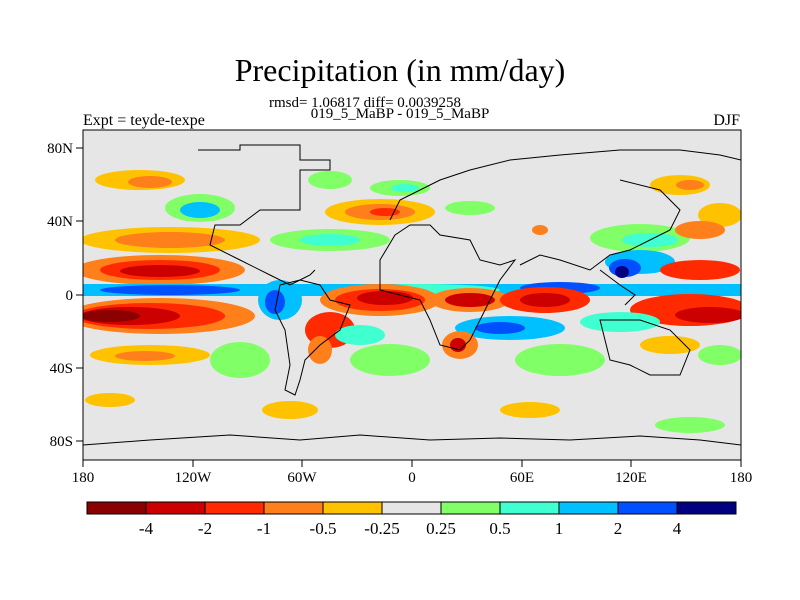  What do you see at coordinates (83, 478) in the screenshot?
I see `lon-label-180w: 180` at bounding box center [83, 478].